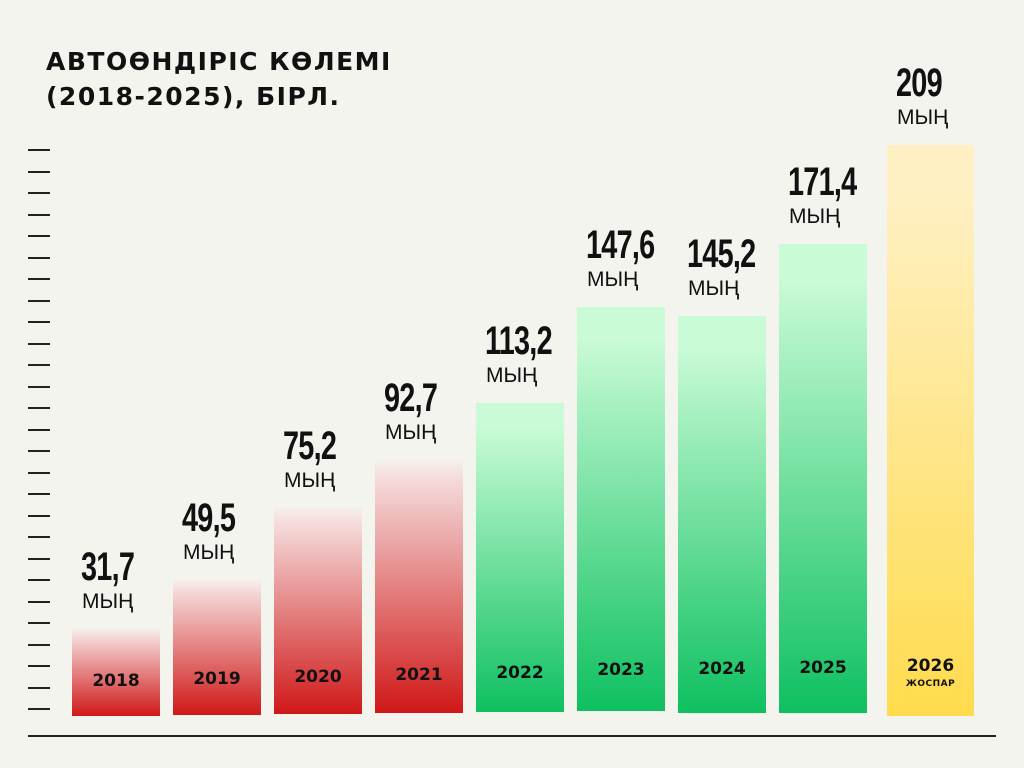  What do you see at coordinates (310, 480) in the screenshot?
I see `unit-label-2020: МЫҢ` at bounding box center [310, 480].